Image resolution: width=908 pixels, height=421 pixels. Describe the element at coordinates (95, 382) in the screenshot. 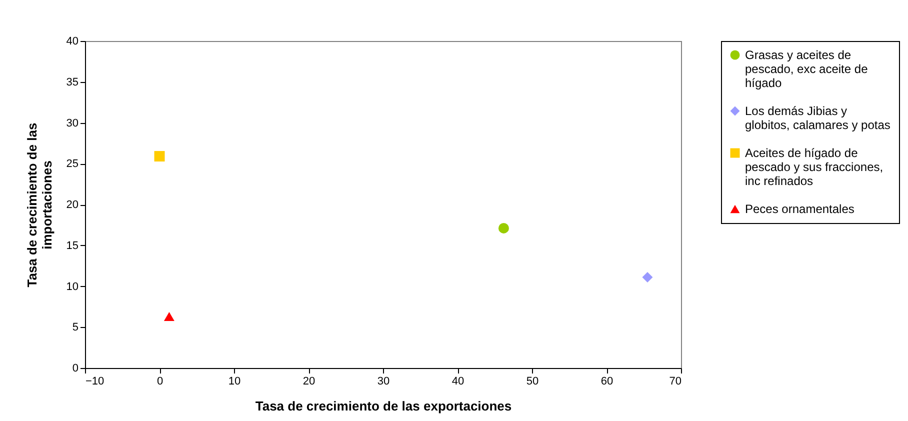

I see `x-tick-label: −10` at that location.